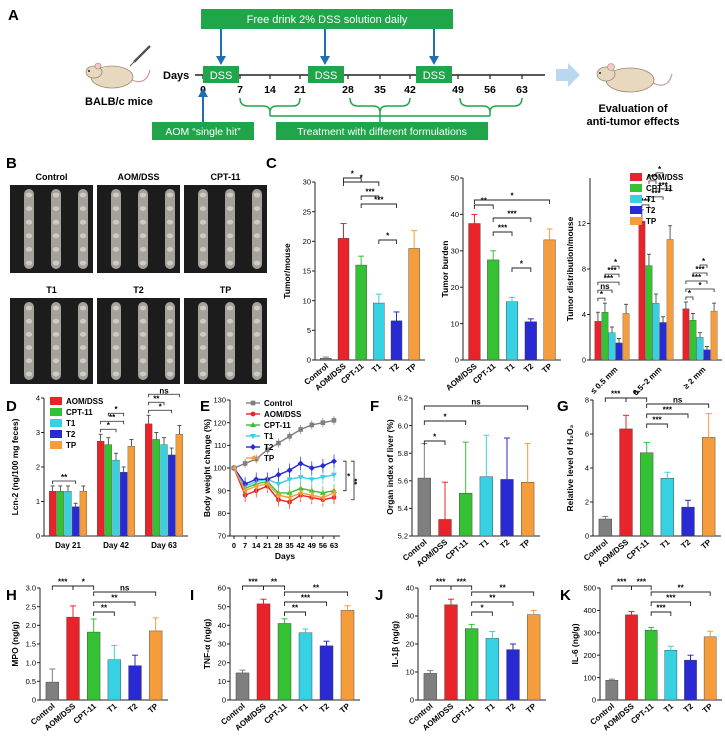 This screenshot has height=737, width=725. Describe the element at coordinates (651, 210) in the screenshot. I see `legend-label: T2` at that location.